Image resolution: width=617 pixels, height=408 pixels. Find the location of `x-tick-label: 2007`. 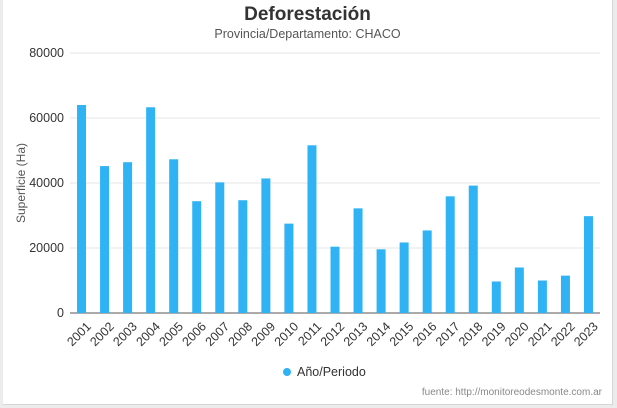

x-tick-label: 2007 is located at coordinates (218, 334).